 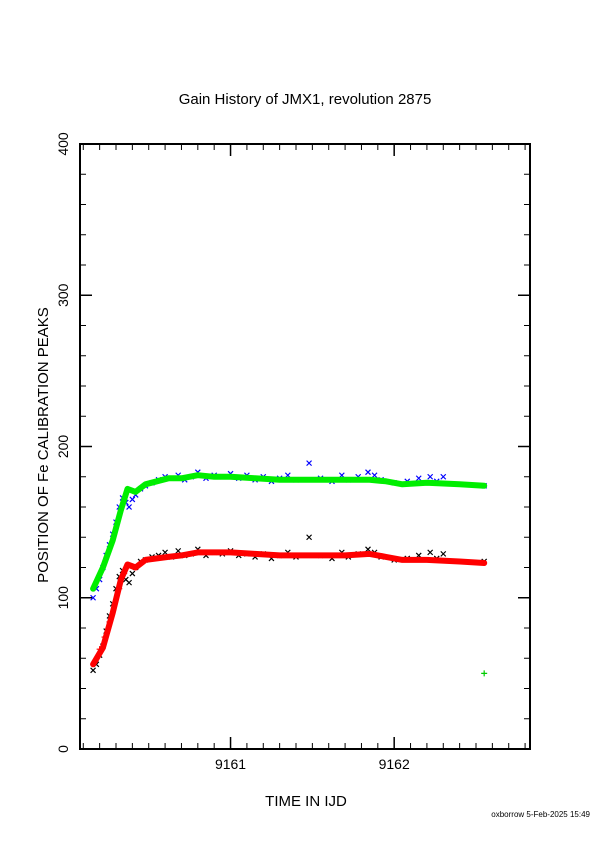 I want to click on y-tick-label: 400, so click(x=63, y=144).